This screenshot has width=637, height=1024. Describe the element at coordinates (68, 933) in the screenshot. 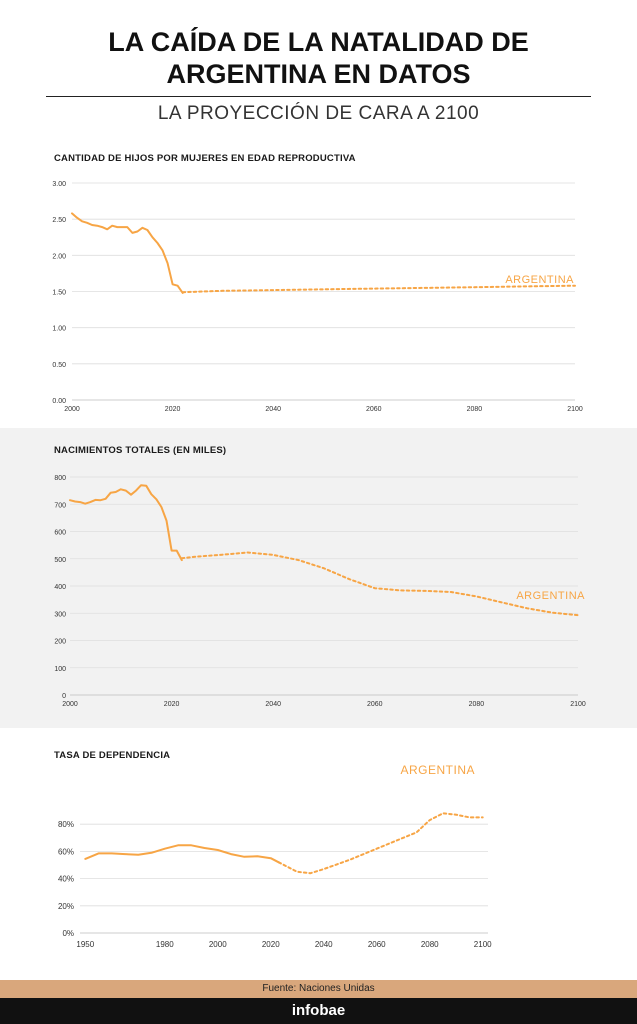

I see `y-tick-label: 0%` at that location.